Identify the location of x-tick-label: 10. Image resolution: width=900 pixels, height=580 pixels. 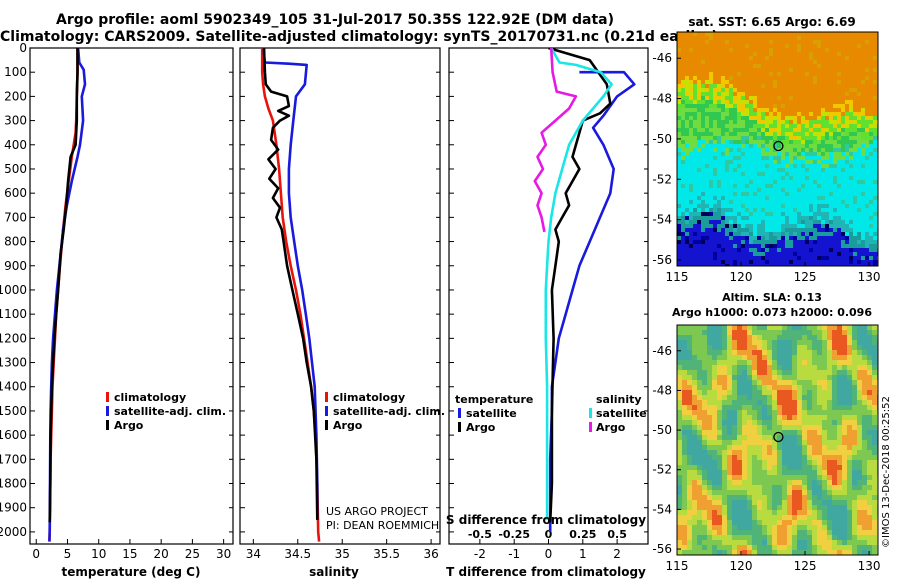
(98, 554).